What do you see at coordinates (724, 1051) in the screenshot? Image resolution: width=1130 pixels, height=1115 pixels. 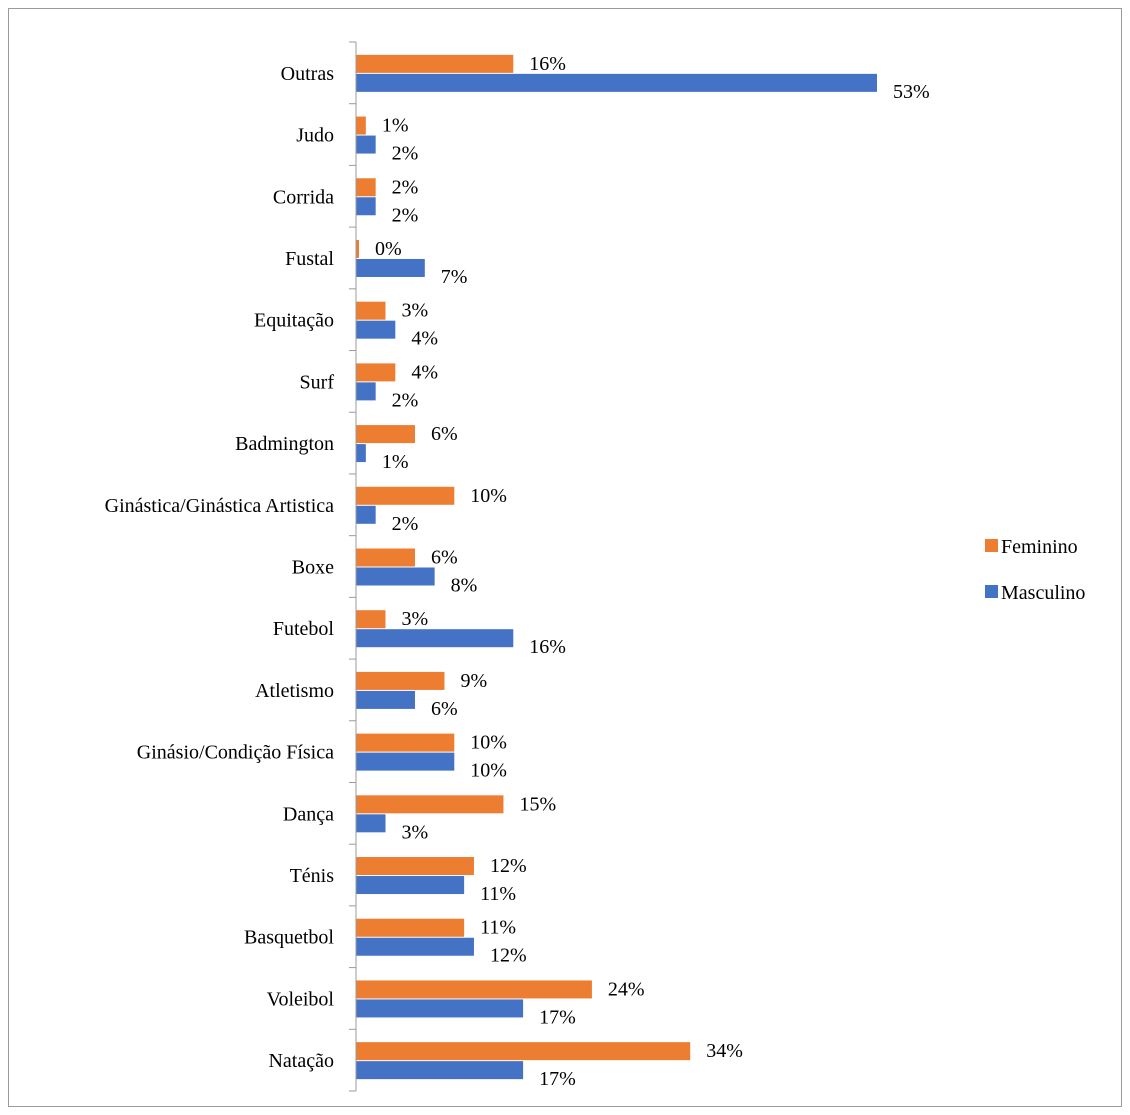 I see `data-label-feminino: 34%` at bounding box center [724, 1051].